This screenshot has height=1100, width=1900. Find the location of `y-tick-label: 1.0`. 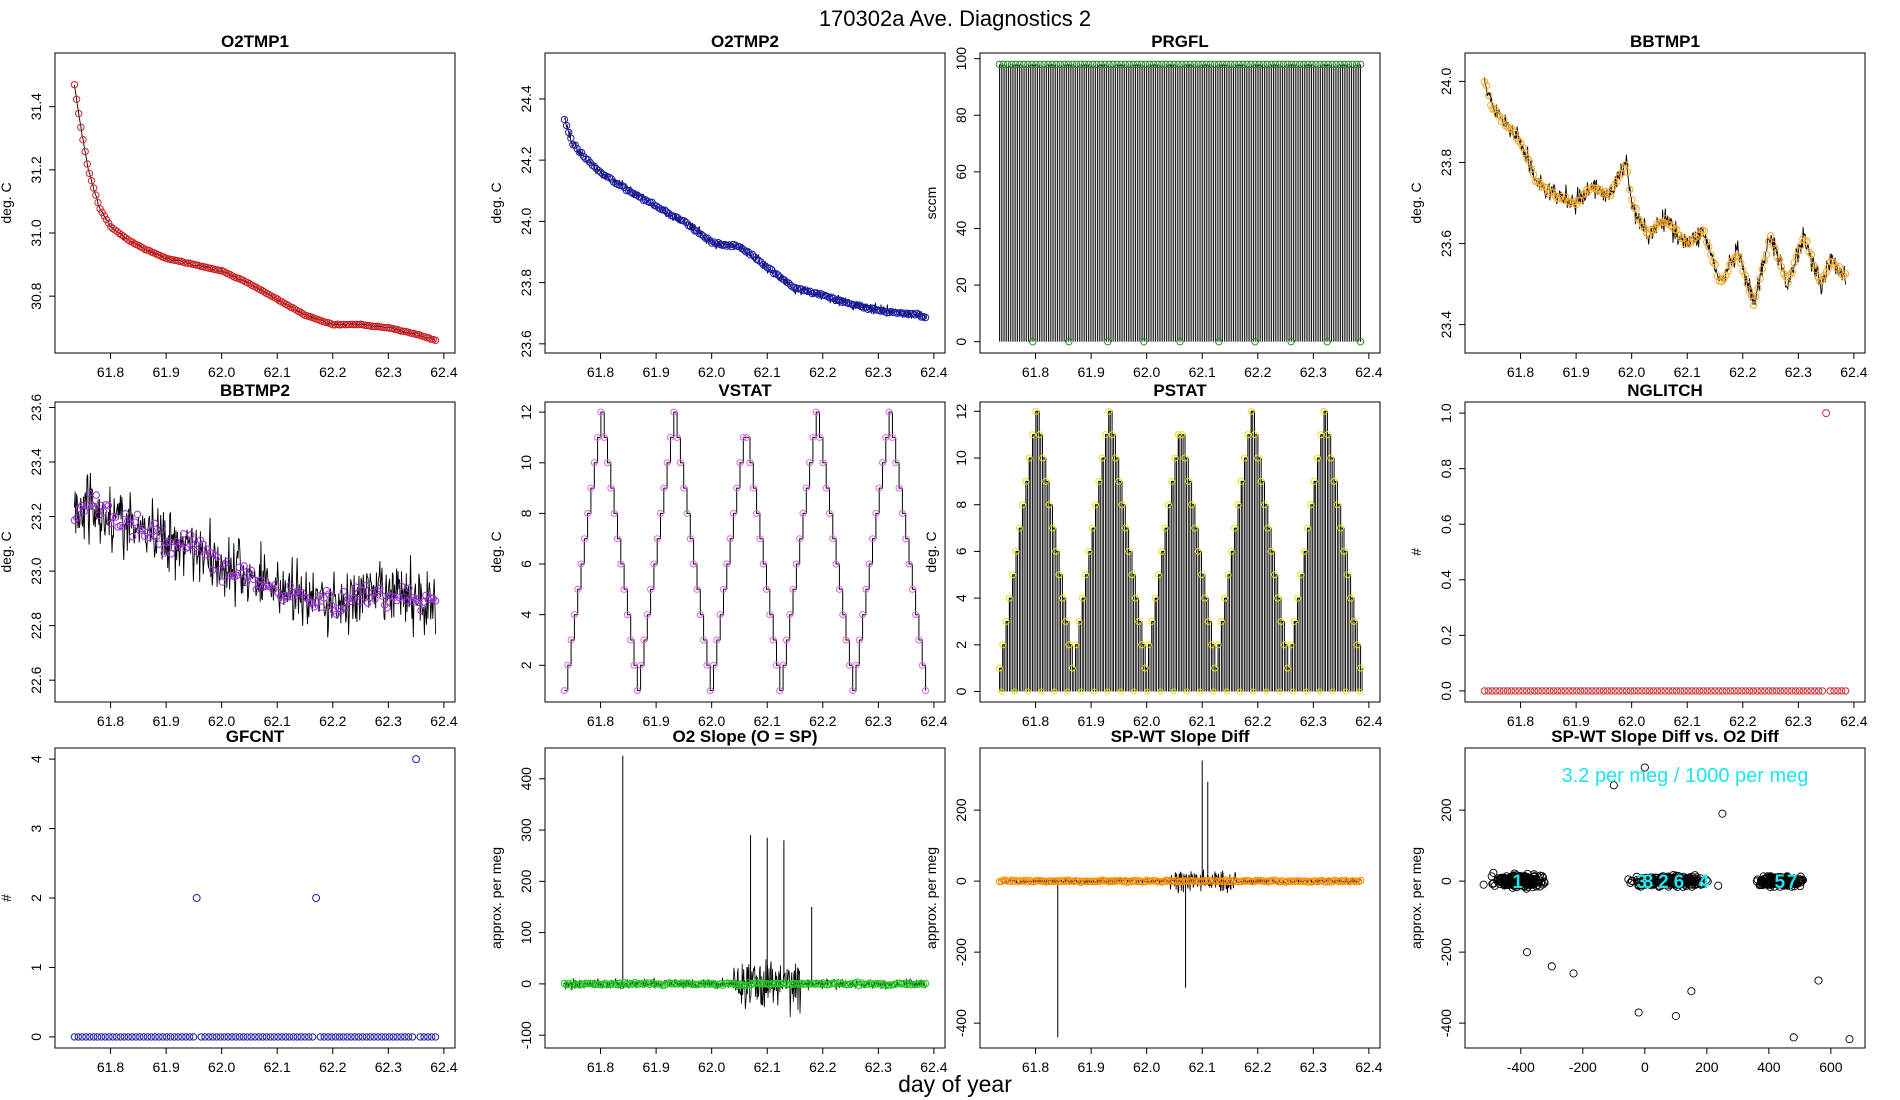

y-tick-label: 1.0 is located at coordinates (1446, 413).